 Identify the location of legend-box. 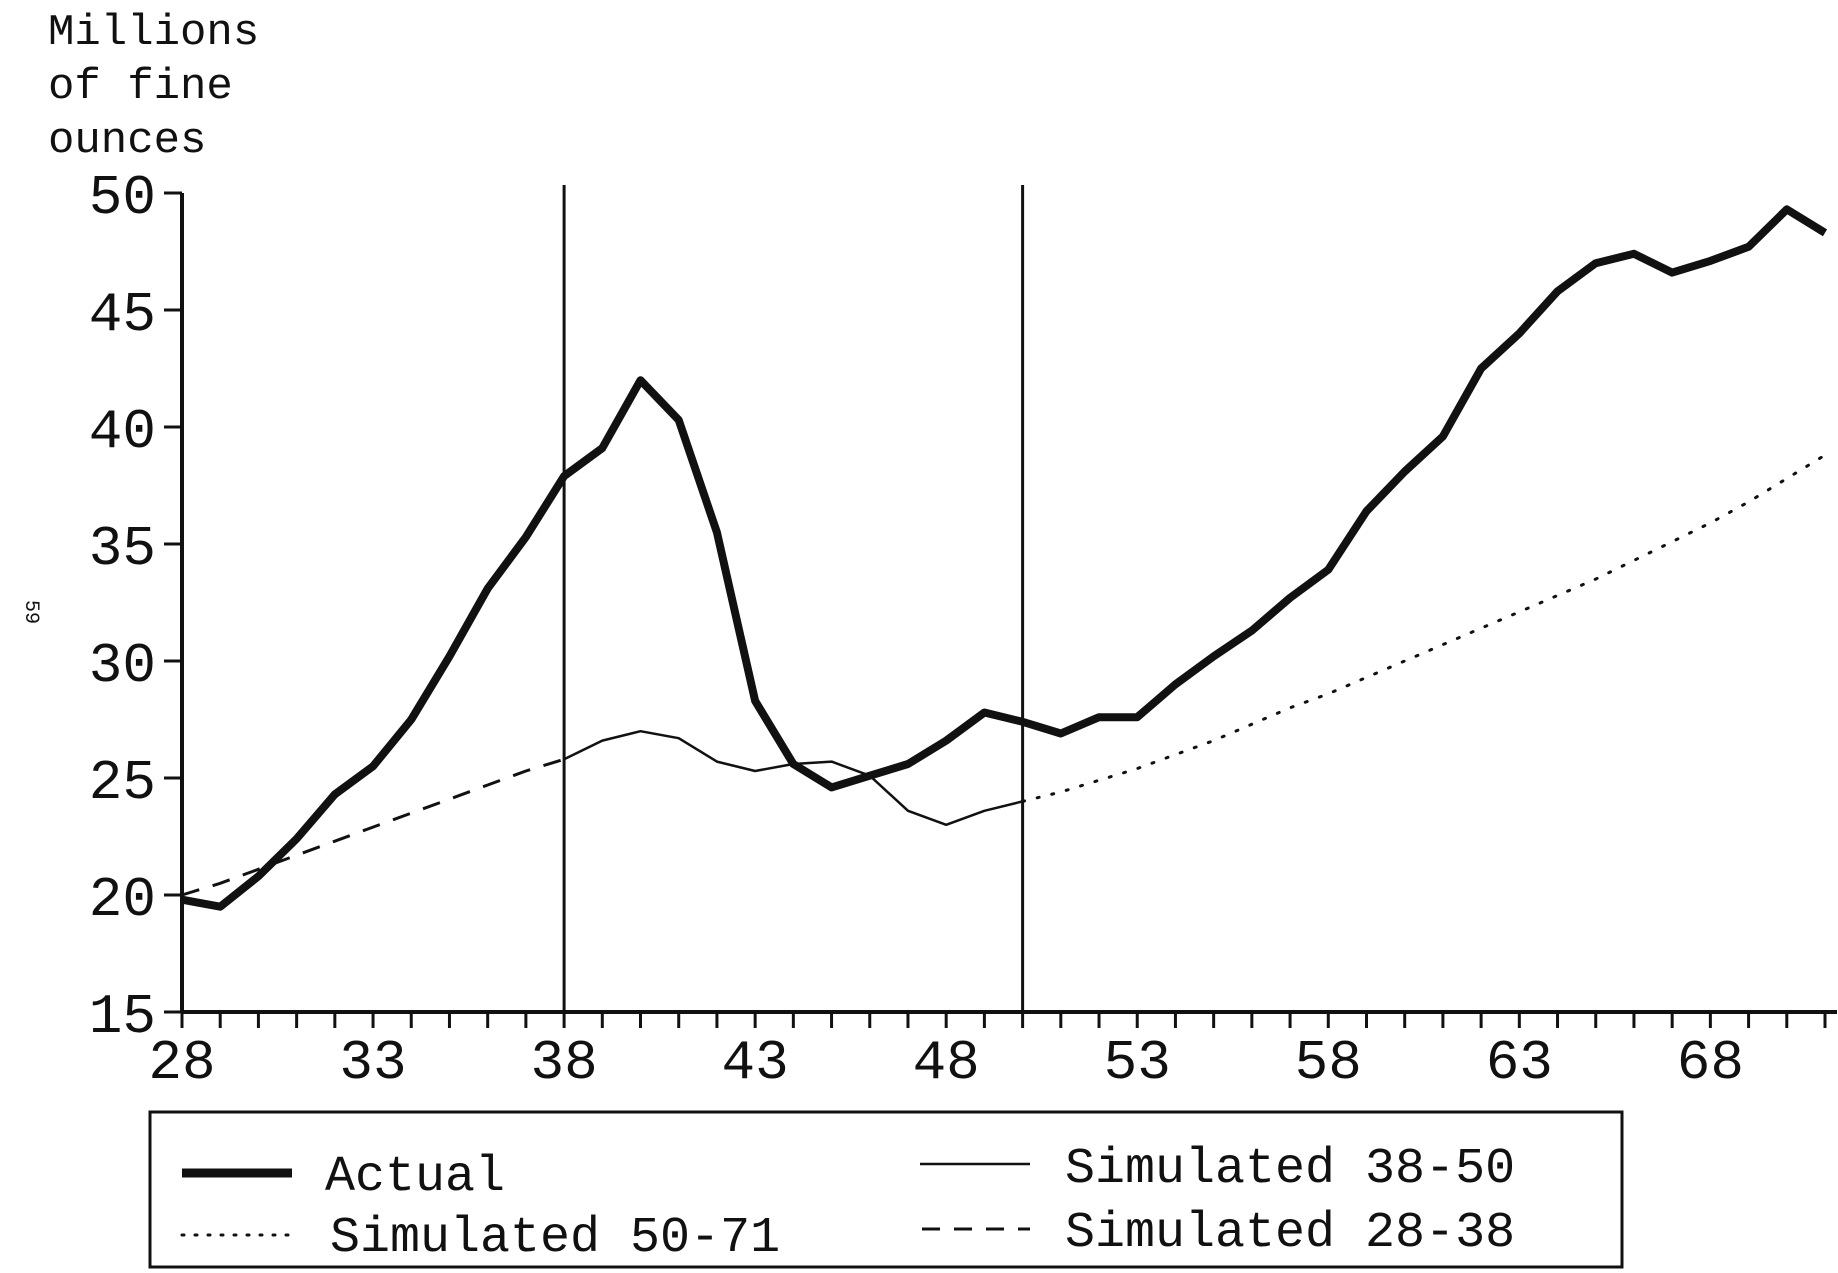
(886, 1189).